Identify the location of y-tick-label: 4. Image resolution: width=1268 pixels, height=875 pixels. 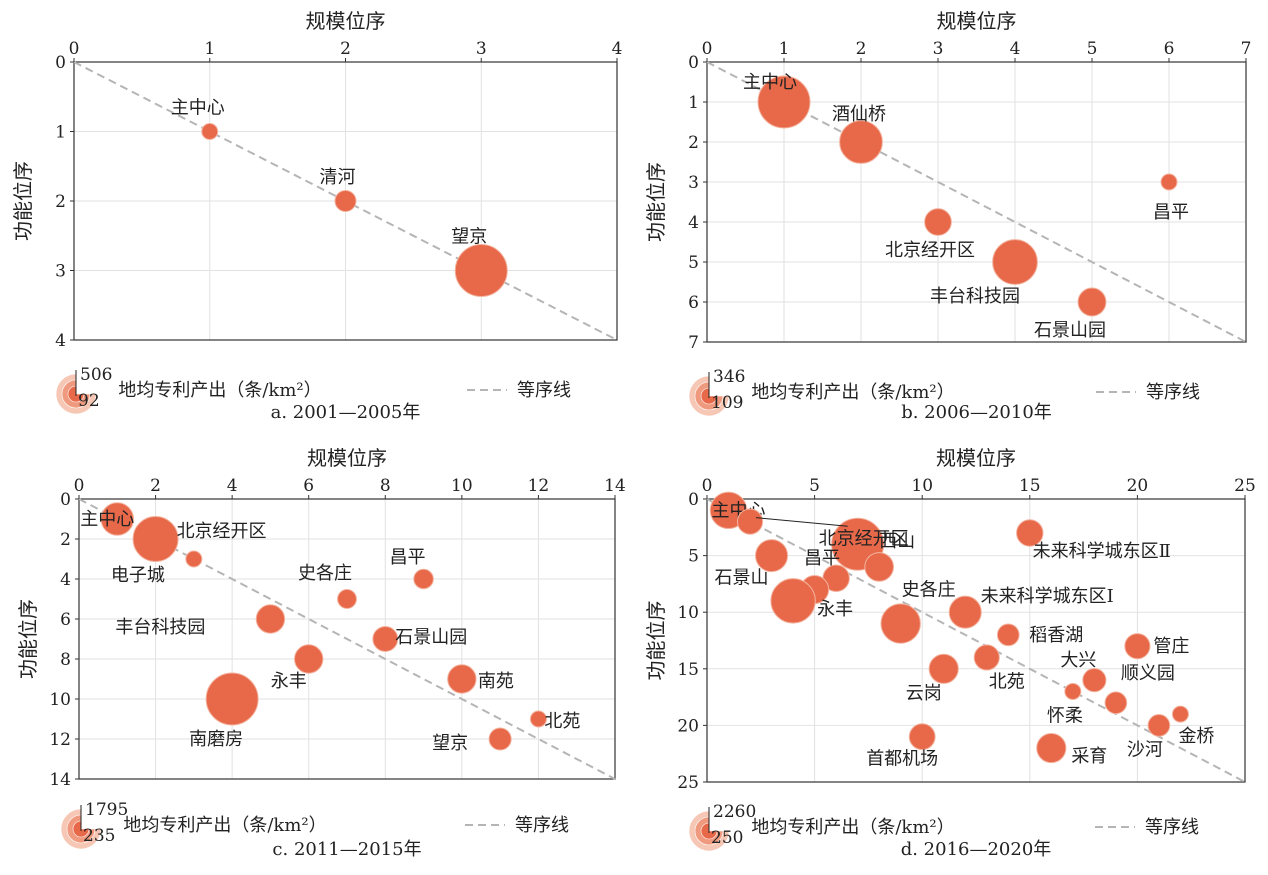
(65, 580).